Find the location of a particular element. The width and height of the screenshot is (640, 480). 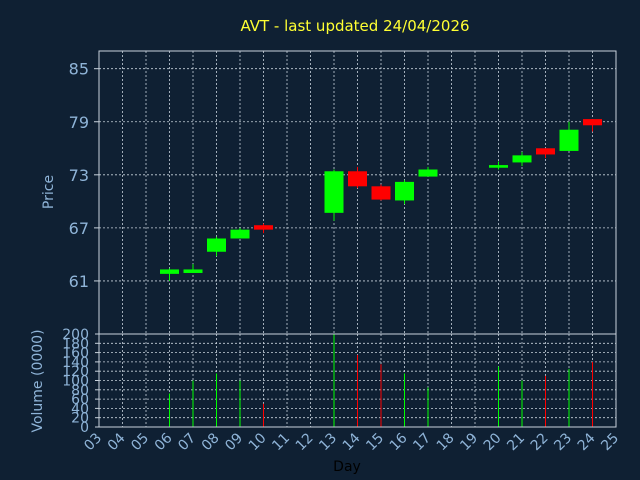

volume-tick-label: 160 is located at coordinates (75, 354).